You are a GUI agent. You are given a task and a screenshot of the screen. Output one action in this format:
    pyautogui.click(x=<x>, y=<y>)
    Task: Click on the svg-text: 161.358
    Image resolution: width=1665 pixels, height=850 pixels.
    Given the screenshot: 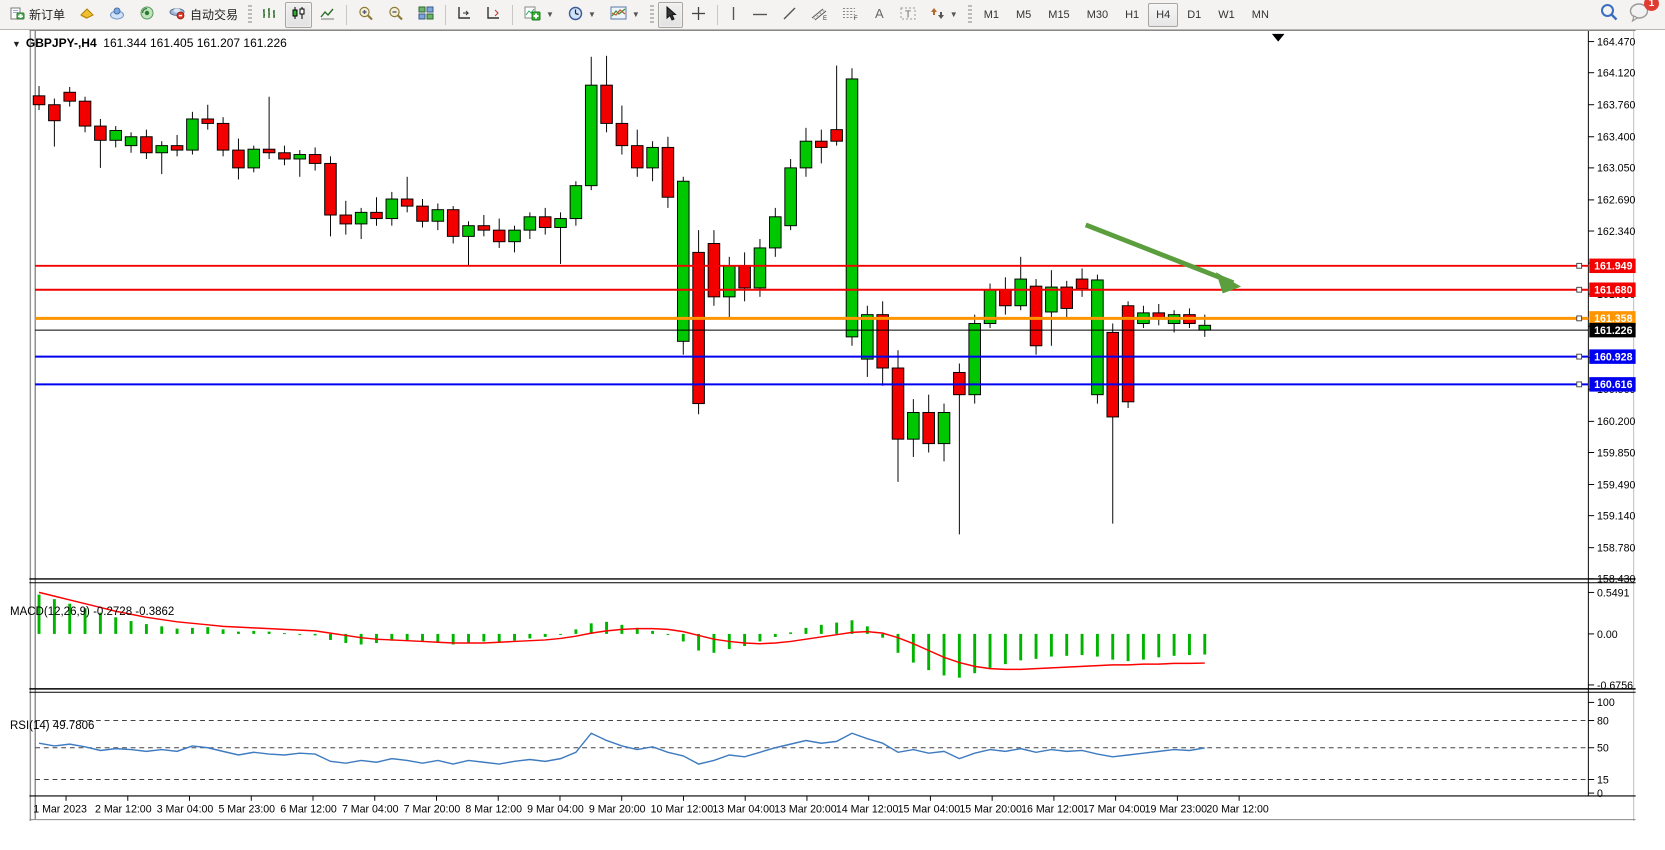 What is the action you would take?
    pyautogui.click(x=1613, y=319)
    